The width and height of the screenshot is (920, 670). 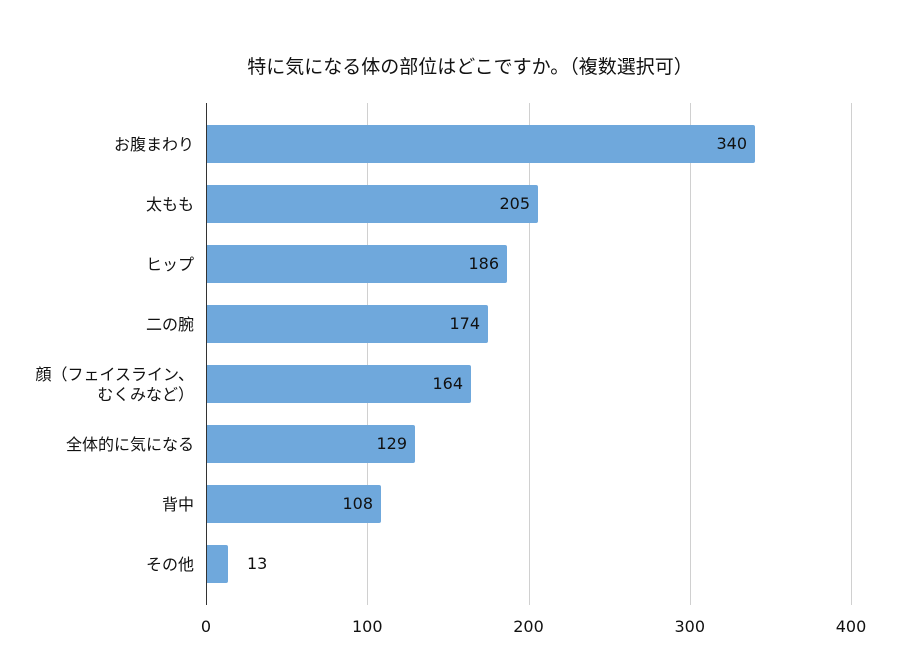 What do you see at coordinates (153, 144) in the screenshot?
I see `category-label: お腹まわり` at bounding box center [153, 144].